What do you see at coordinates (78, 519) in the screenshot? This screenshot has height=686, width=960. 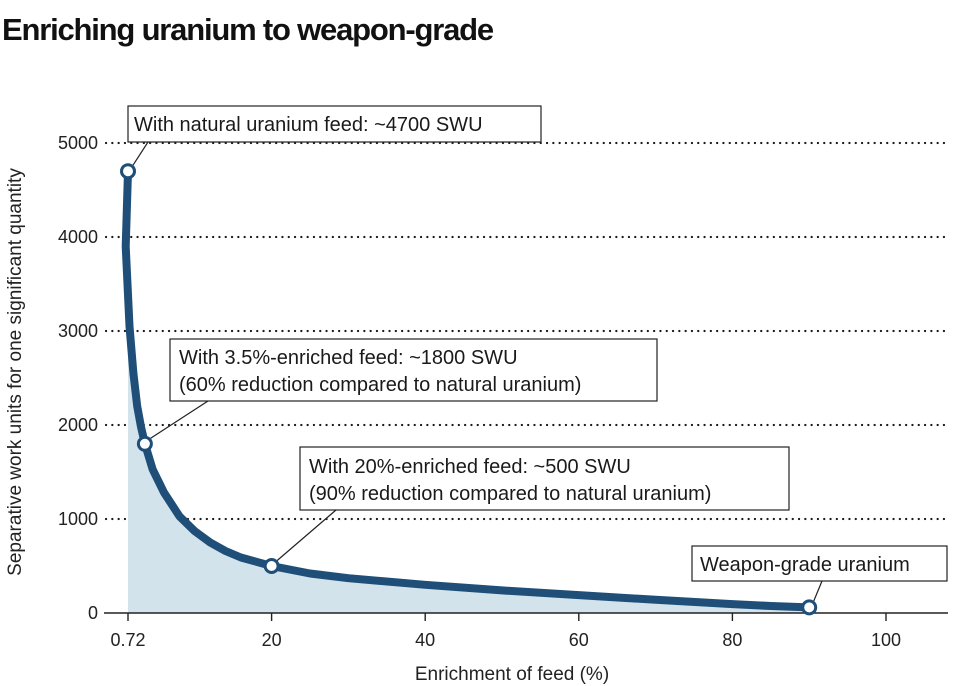 I see `y-tick-label: 1000` at bounding box center [78, 519].